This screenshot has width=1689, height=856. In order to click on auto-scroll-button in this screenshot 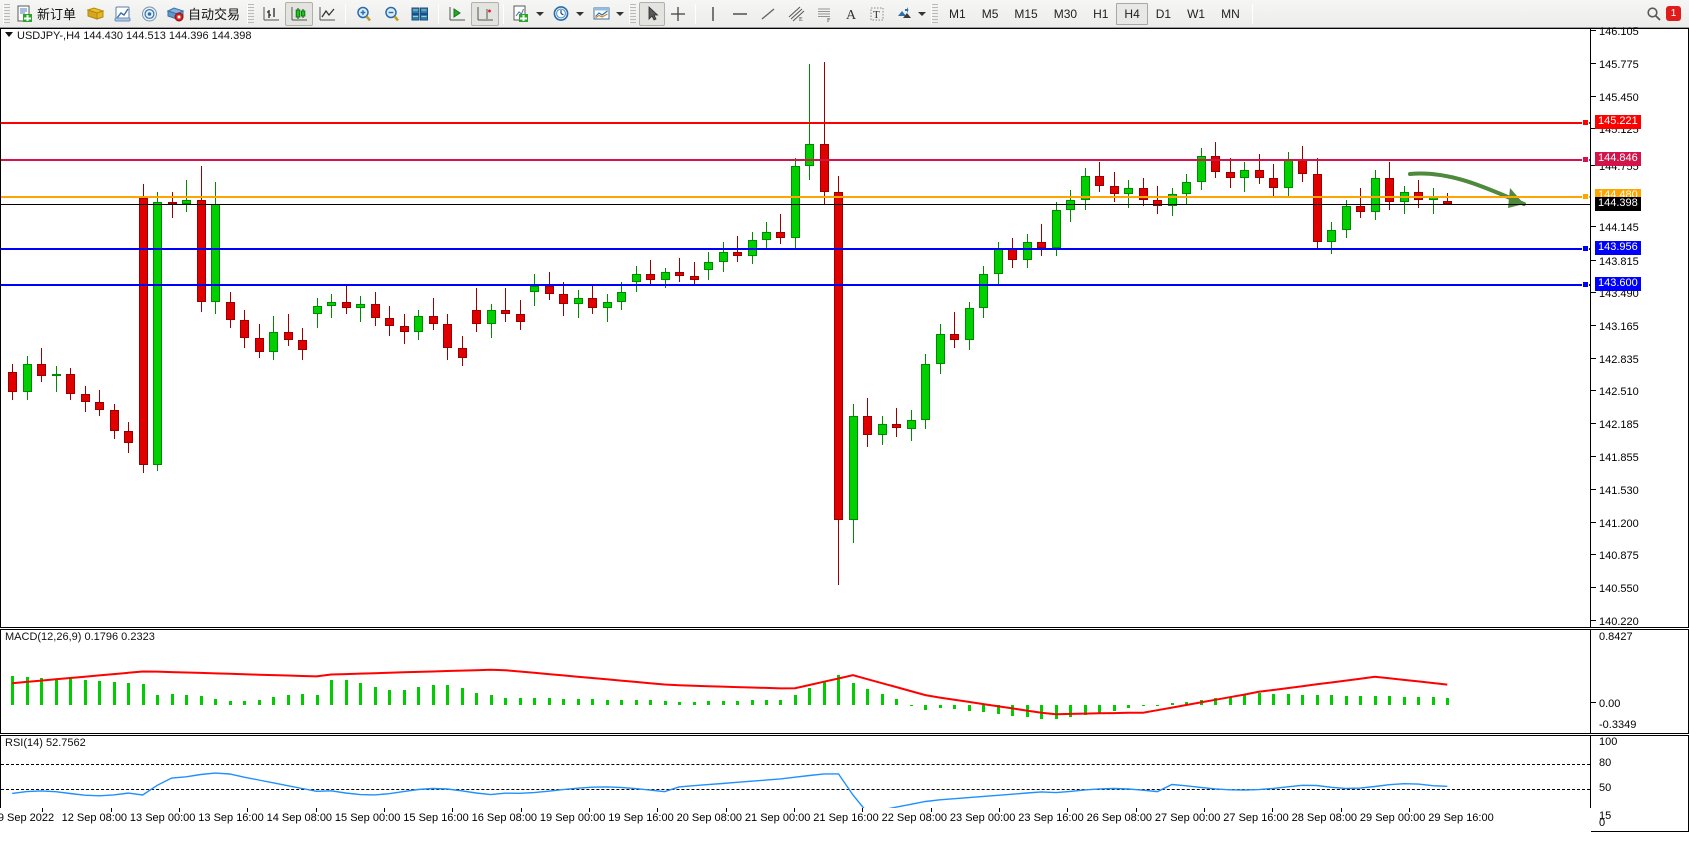, I will do `click(457, 14)`.